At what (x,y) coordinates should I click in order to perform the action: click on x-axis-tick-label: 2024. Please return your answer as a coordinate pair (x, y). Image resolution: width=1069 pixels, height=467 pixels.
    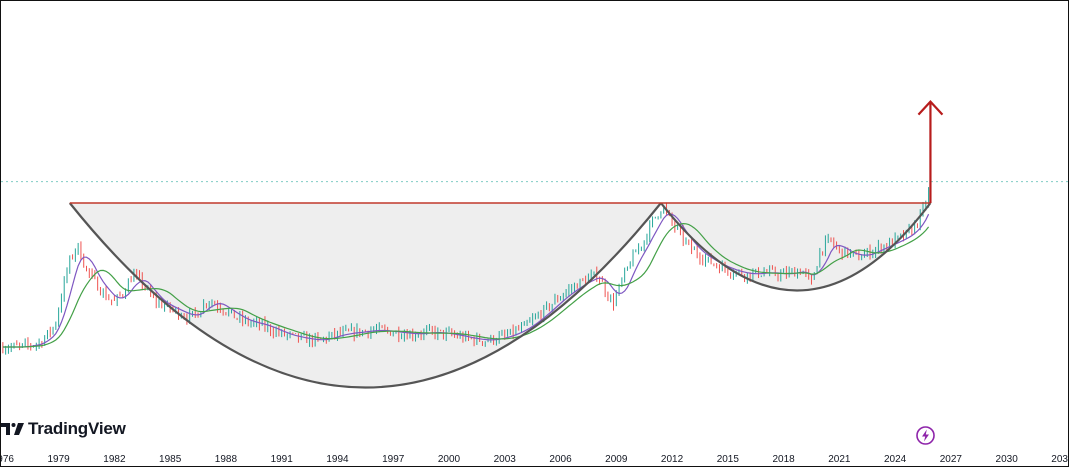
    Looking at the image, I should click on (895, 459).